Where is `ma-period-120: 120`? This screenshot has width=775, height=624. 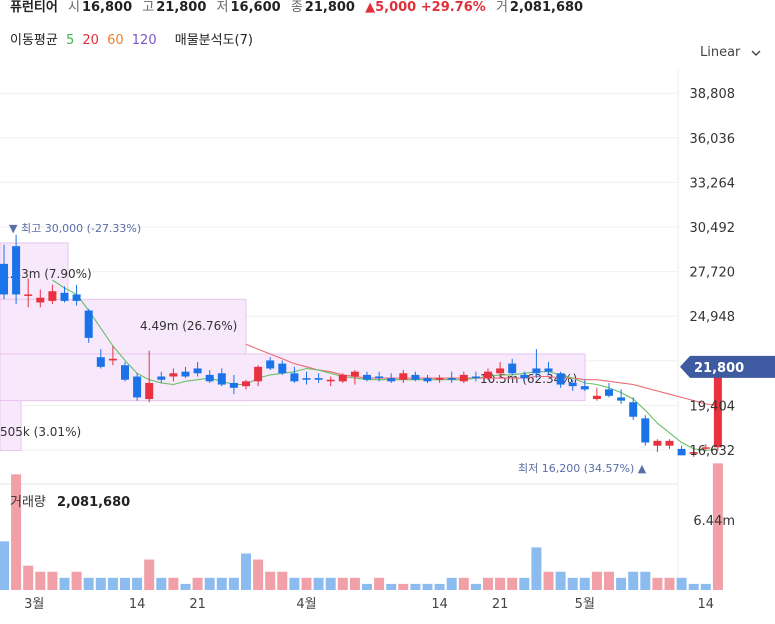 ma-period-120: 120 is located at coordinates (144, 40).